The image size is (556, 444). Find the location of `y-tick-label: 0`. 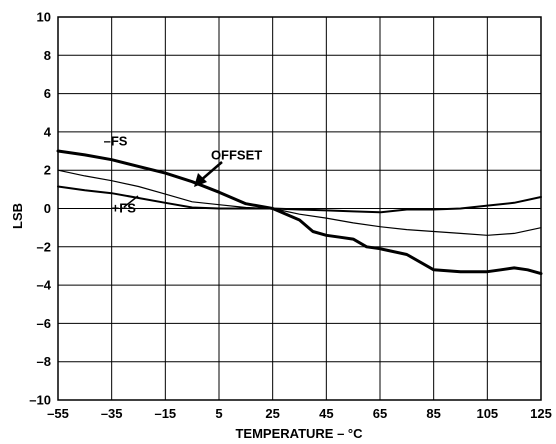

y-tick-label: 0 is located at coordinates (47, 208).